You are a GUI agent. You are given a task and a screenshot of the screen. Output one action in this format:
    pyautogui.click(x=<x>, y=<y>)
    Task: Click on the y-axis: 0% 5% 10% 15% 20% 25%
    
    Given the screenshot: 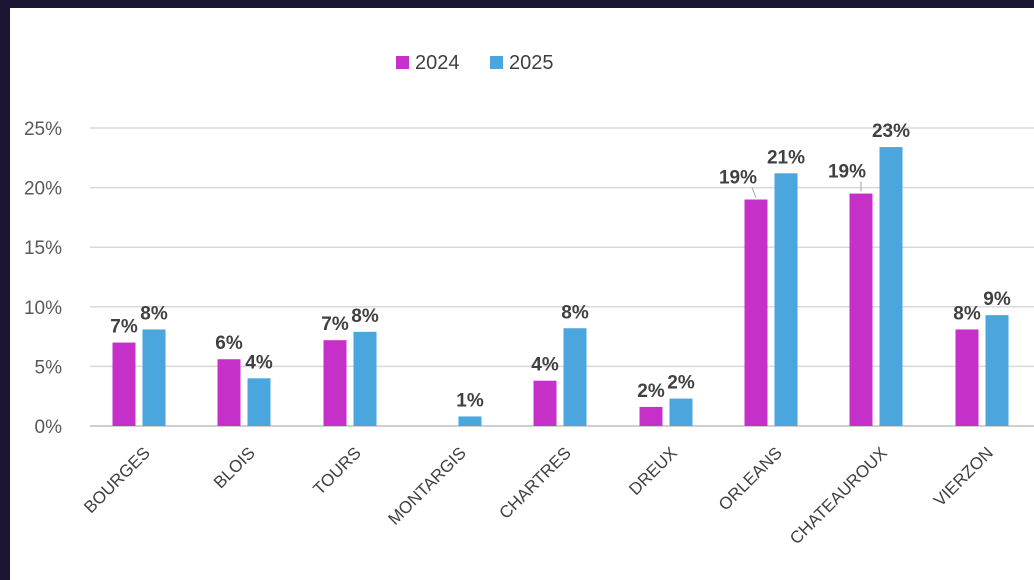 What is the action you would take?
    pyautogui.click(x=43, y=278)
    